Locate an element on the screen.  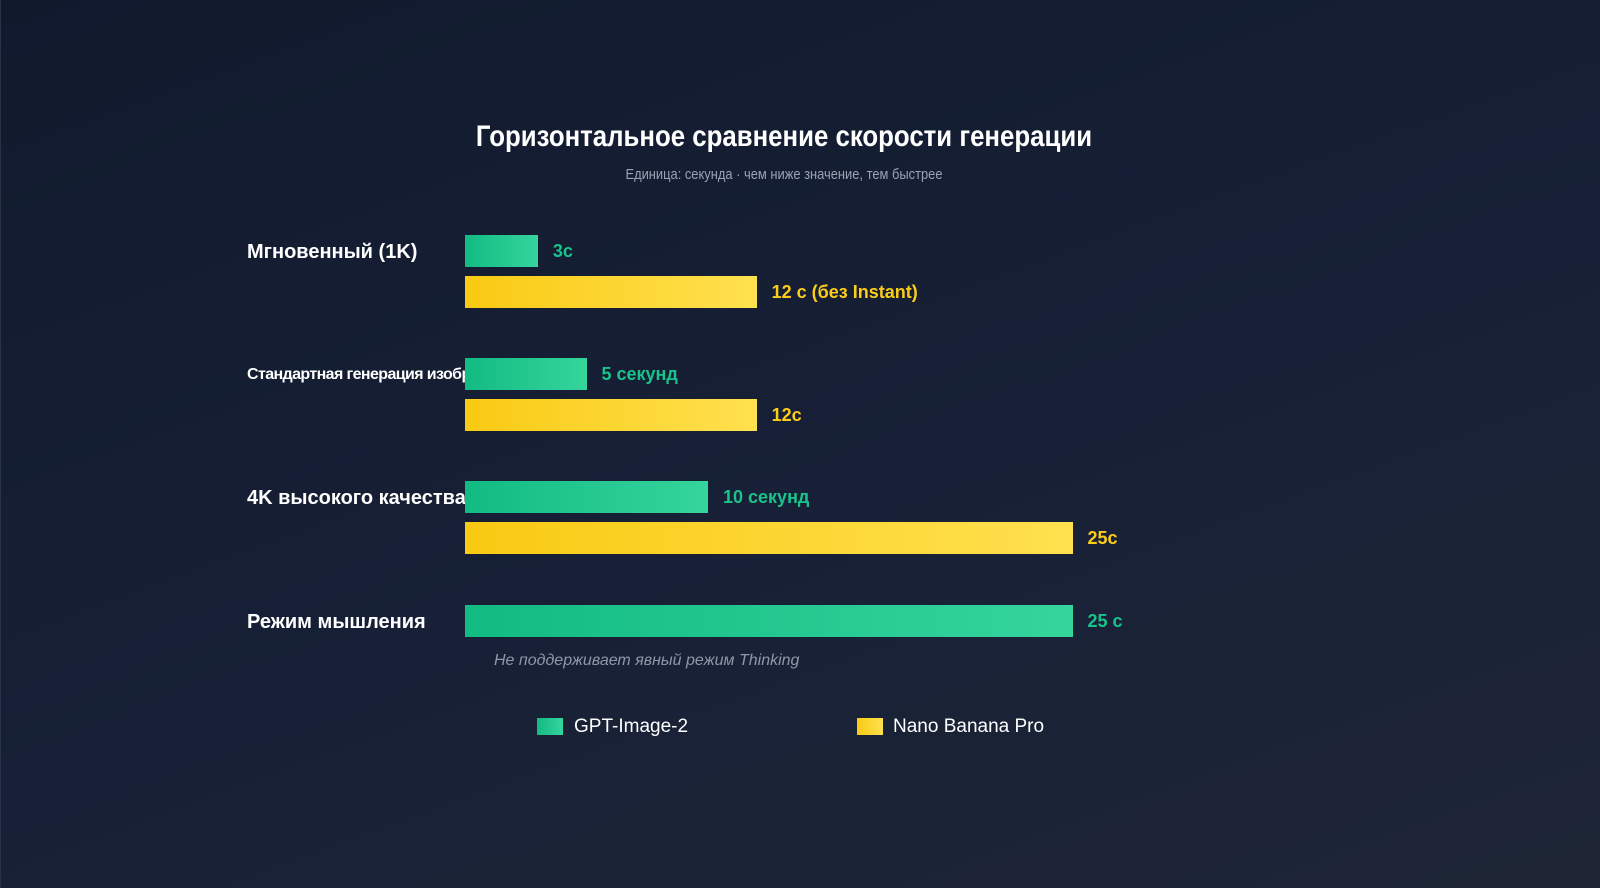
annotation-note: Не поддерживает явный режим Thinking is located at coordinates (647, 660).